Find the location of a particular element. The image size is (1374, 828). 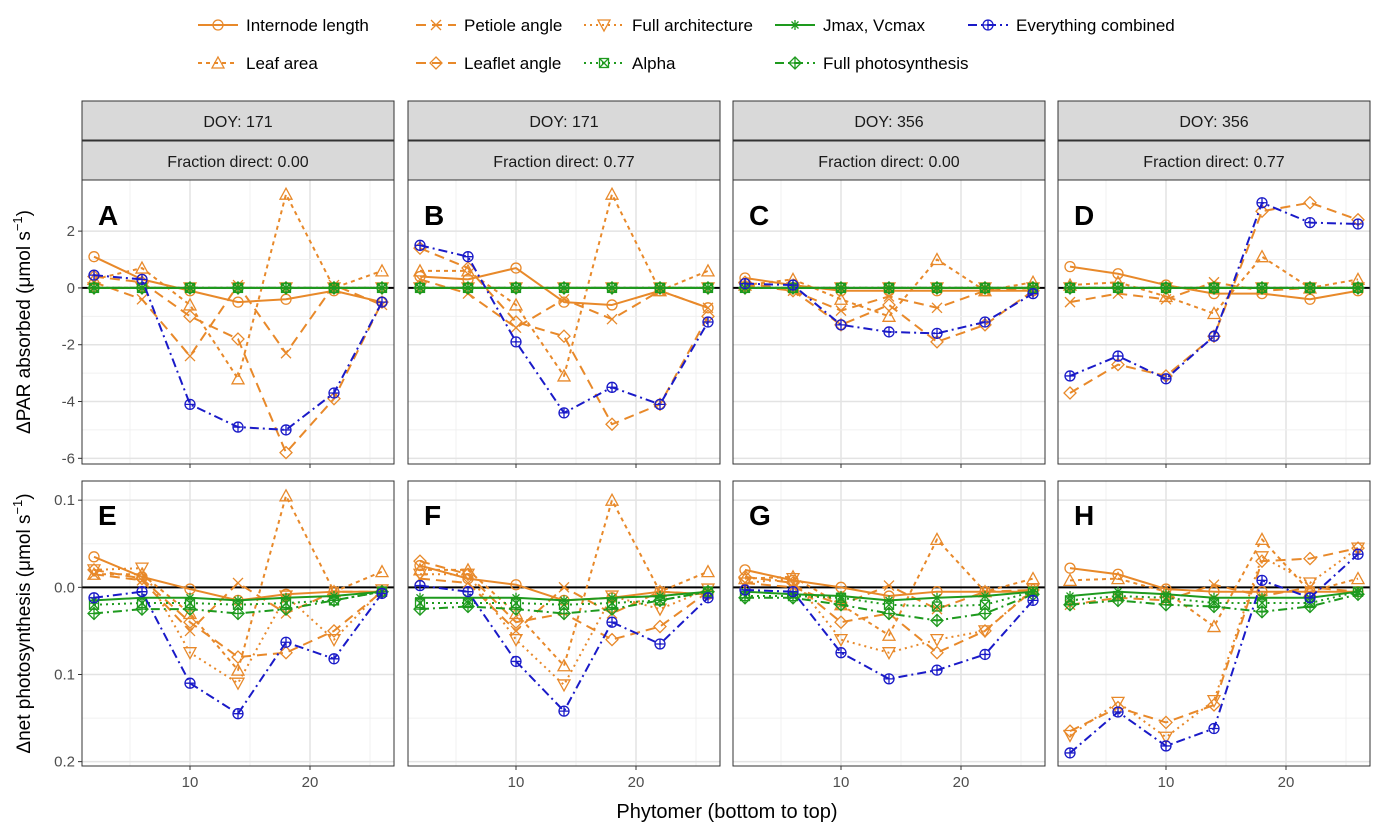

legend-item-alpha: Alpha is located at coordinates (630, 63).